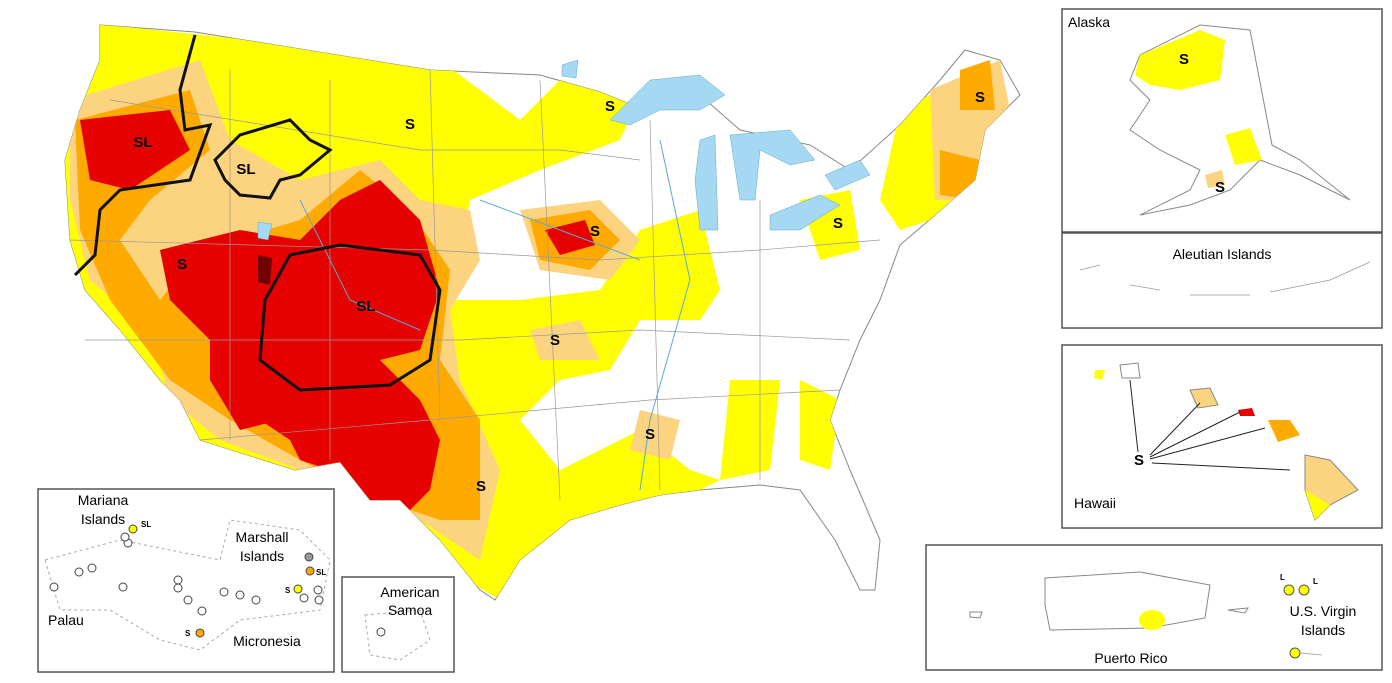 The height and width of the screenshot is (683, 1392). Describe the element at coordinates (262, 537) in the screenshot. I see `inset-title: Marshall` at that location.